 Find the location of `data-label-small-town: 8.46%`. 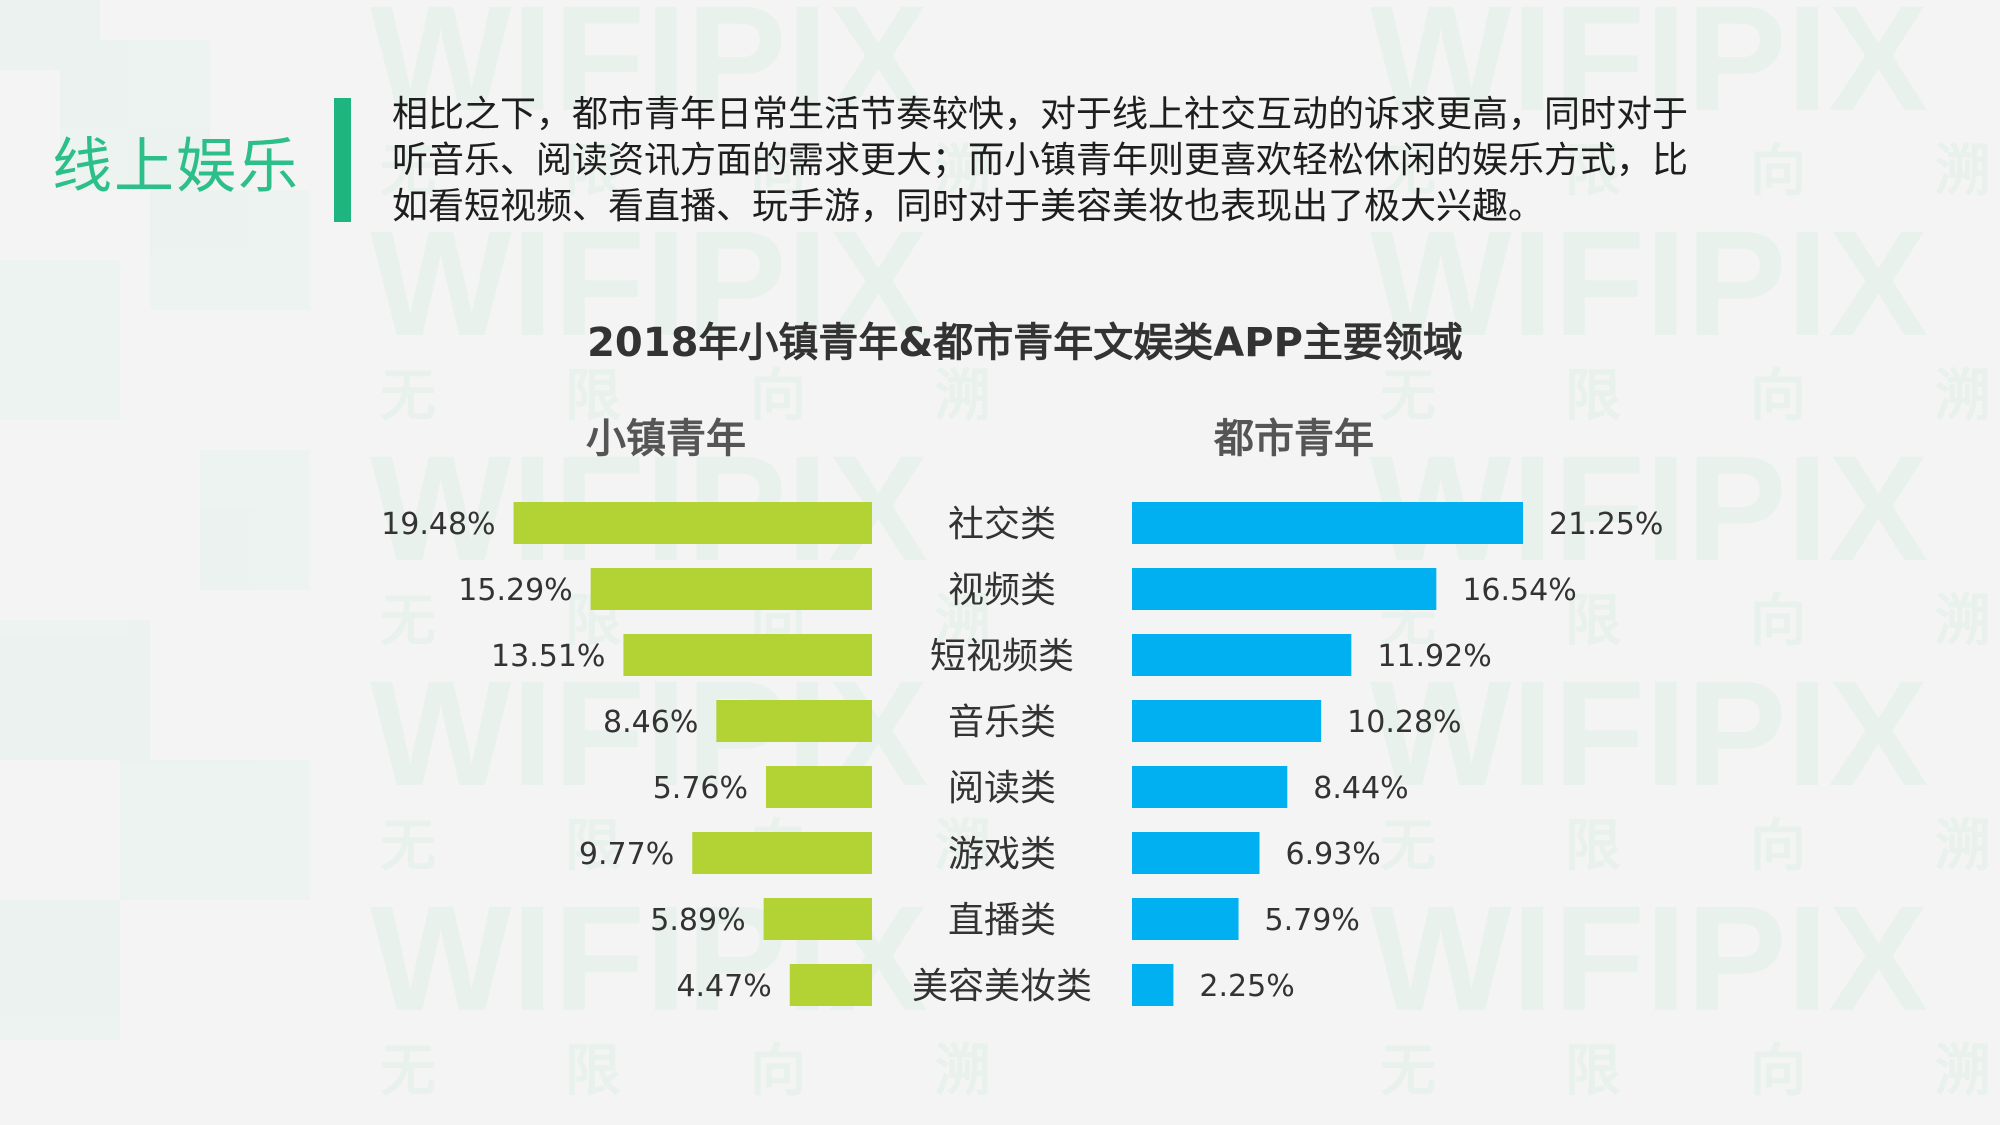

data-label-small-town: 8.46% is located at coordinates (650, 722).